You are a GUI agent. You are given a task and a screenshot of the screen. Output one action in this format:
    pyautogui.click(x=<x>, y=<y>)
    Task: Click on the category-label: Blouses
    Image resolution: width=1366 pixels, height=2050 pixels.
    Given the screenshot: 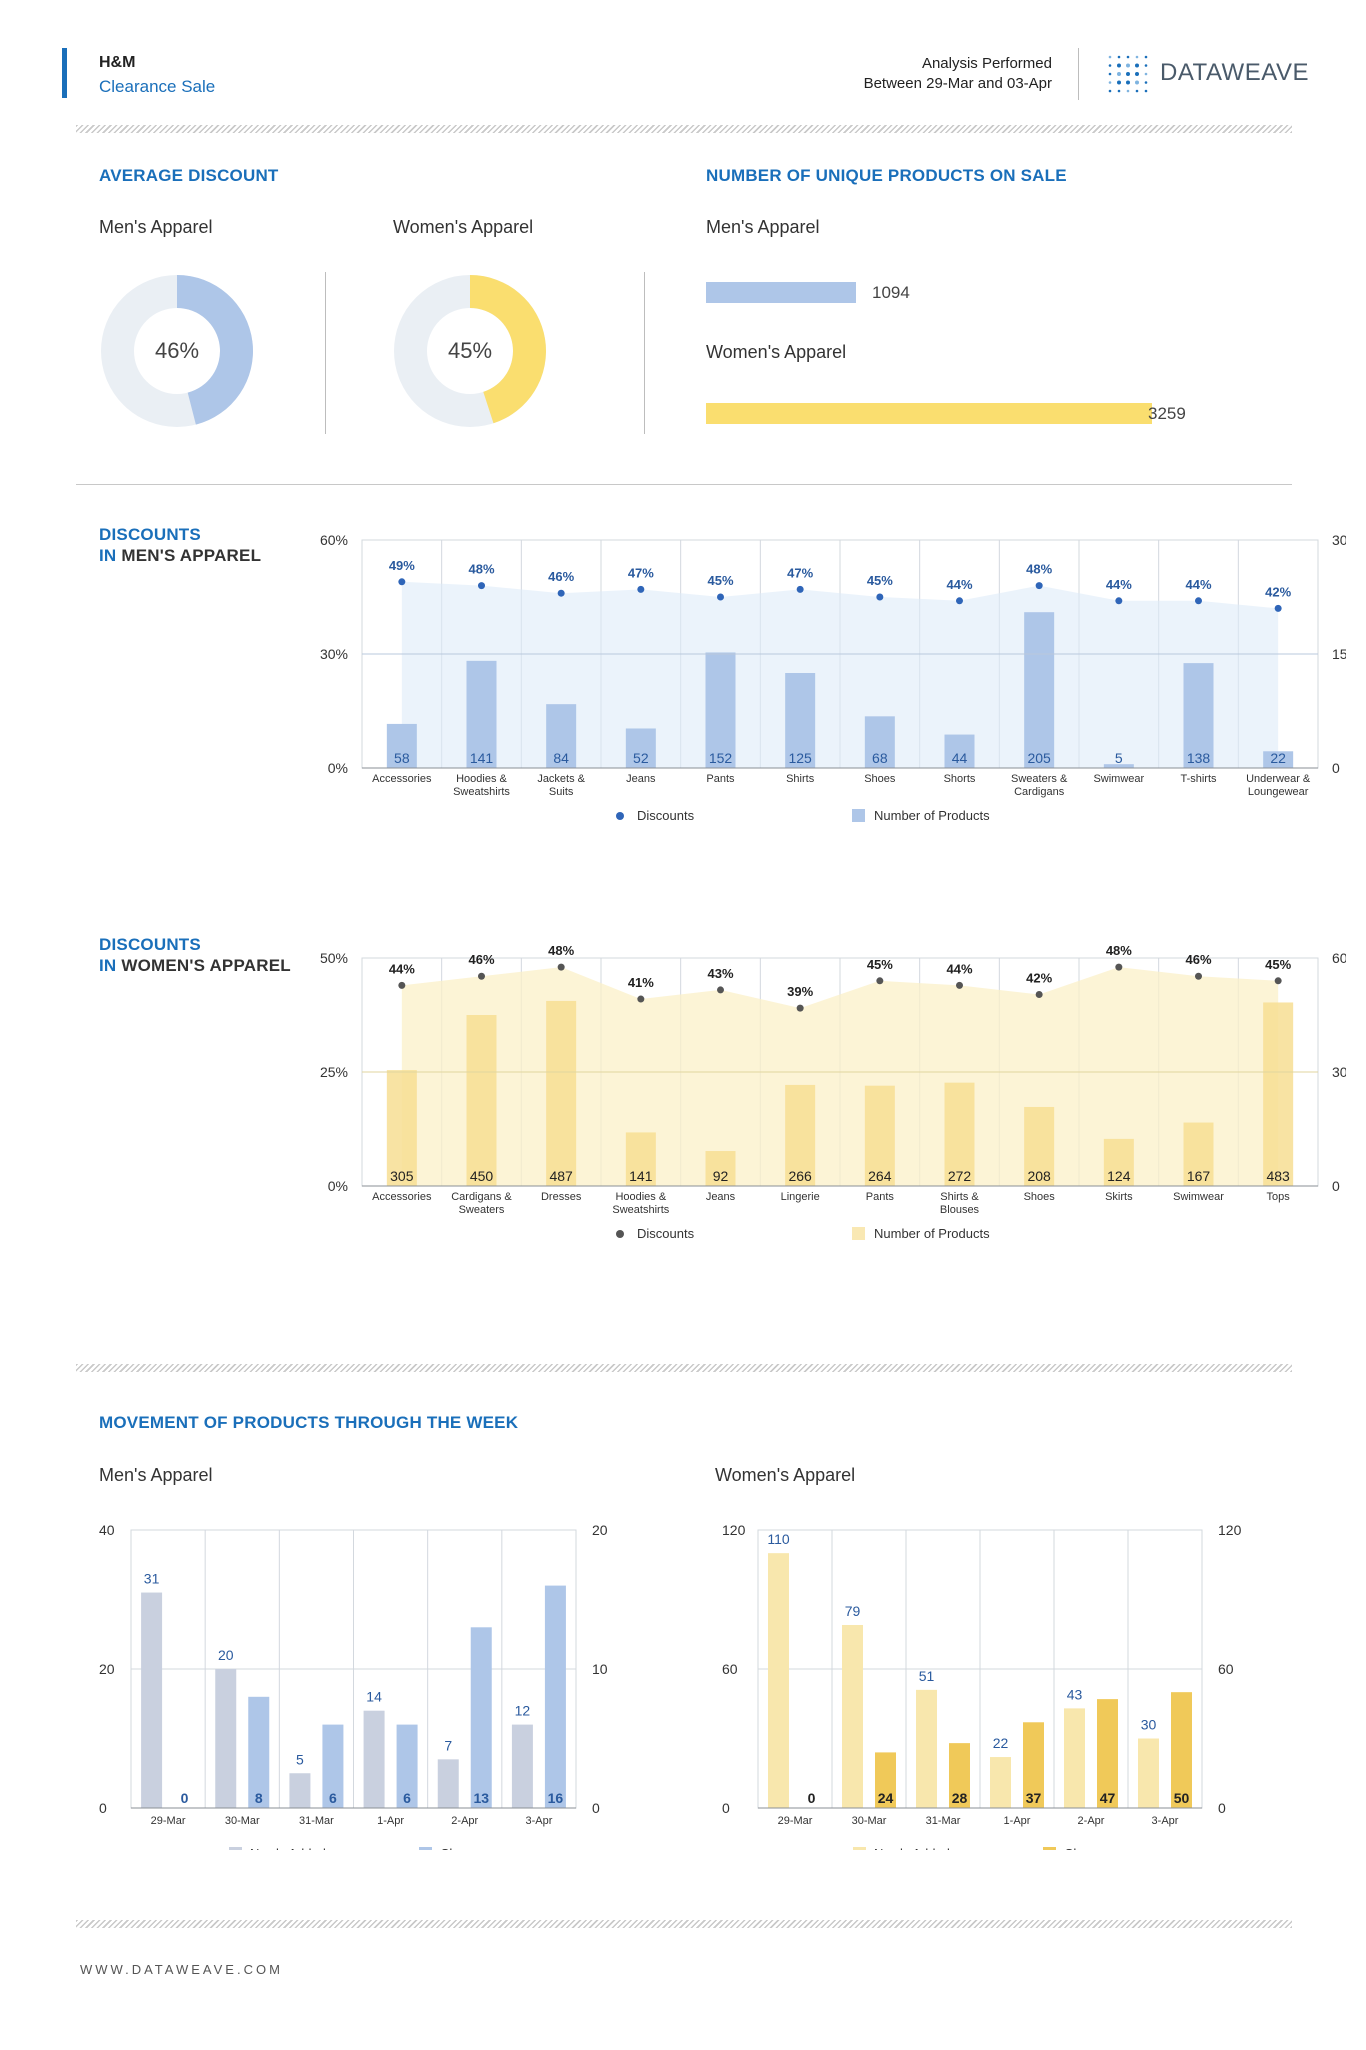 What is the action you would take?
    pyautogui.click(x=960, y=1210)
    